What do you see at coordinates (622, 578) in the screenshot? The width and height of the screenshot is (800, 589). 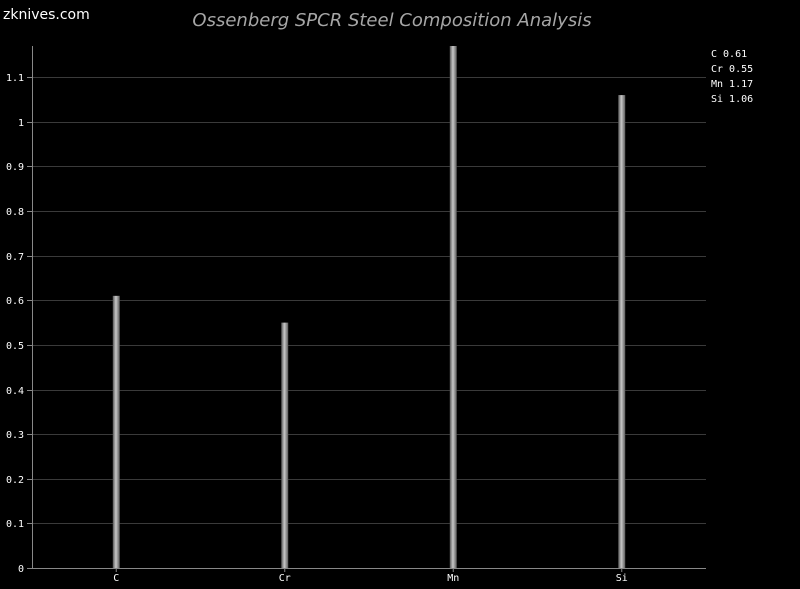 I see `x-tick-label-si: Si` at bounding box center [622, 578].